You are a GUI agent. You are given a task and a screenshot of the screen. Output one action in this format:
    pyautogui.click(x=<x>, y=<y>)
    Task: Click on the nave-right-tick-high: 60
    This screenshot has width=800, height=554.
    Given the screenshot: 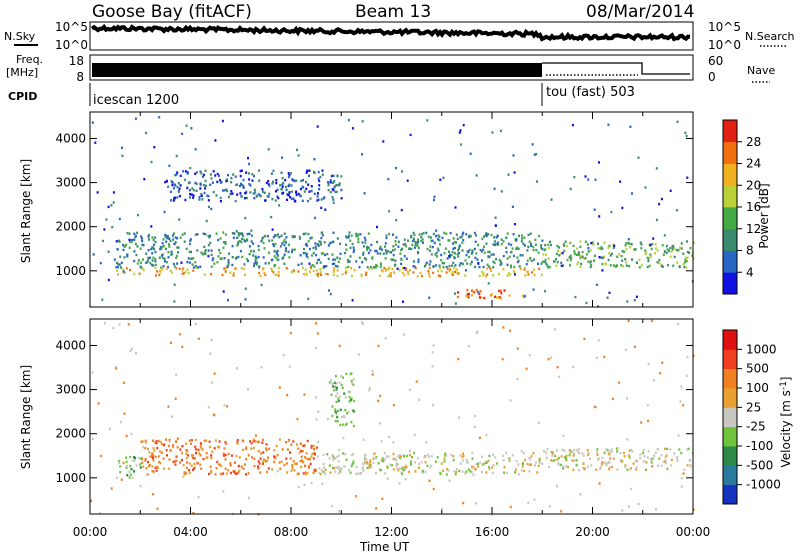 What is the action you would take?
    pyautogui.click(x=715, y=61)
    